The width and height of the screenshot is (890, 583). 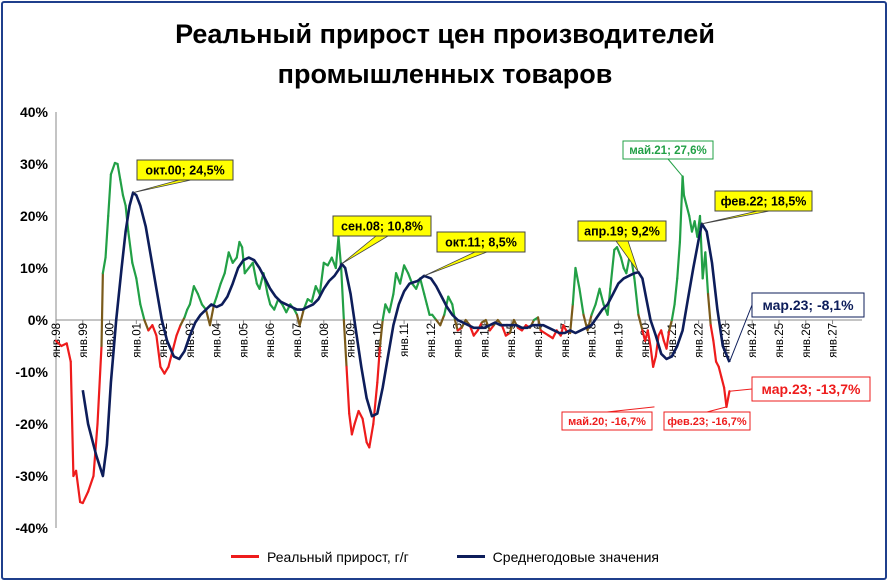 I want to click on x-tick-label: янв.07, so click(x=298, y=340).